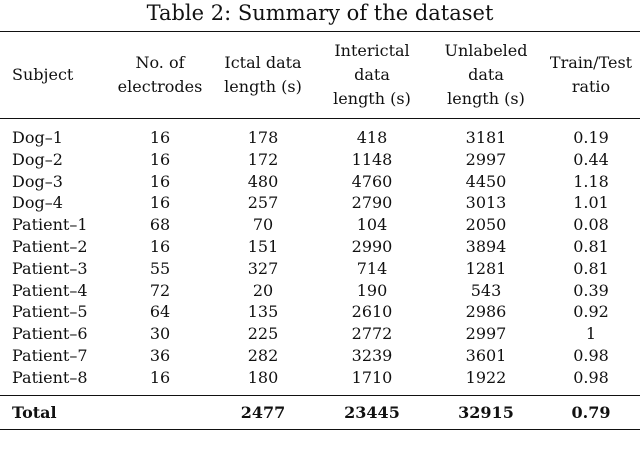 The height and width of the screenshot is (457, 640). I want to click on subject-cell: Dog–1, so click(37, 137).